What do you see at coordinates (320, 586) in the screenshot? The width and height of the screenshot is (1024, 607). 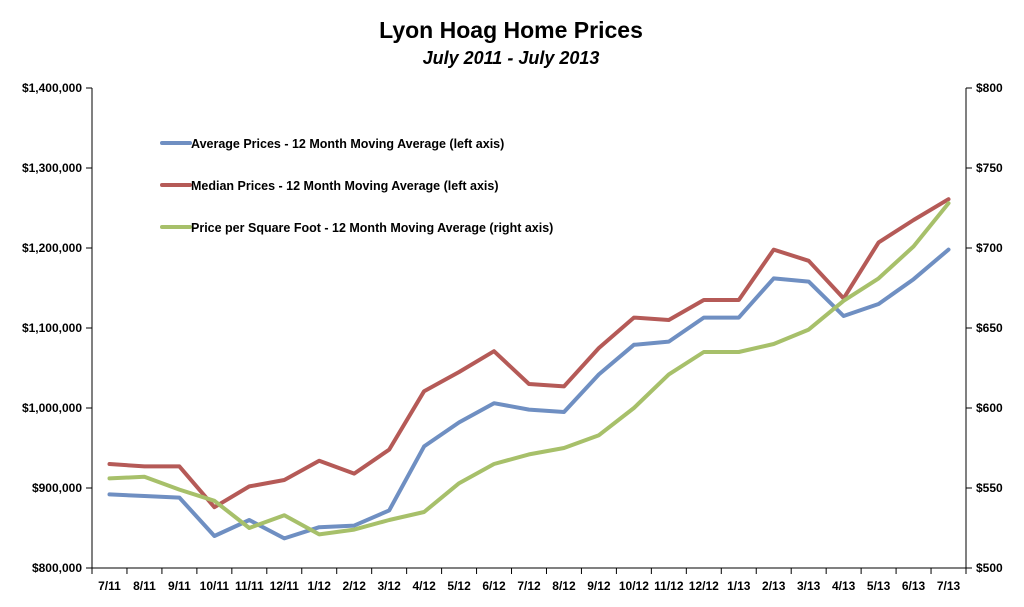 I see `x-axis-tick-label: 1/12` at bounding box center [320, 586].